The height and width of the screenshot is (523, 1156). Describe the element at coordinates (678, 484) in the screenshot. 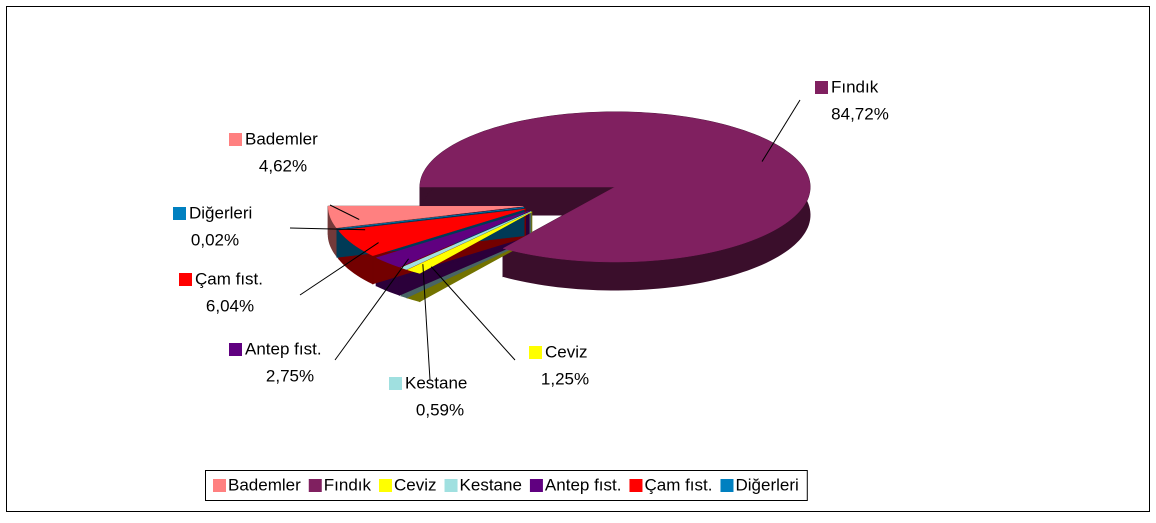

I see `legend-label: Çam fıst.` at that location.